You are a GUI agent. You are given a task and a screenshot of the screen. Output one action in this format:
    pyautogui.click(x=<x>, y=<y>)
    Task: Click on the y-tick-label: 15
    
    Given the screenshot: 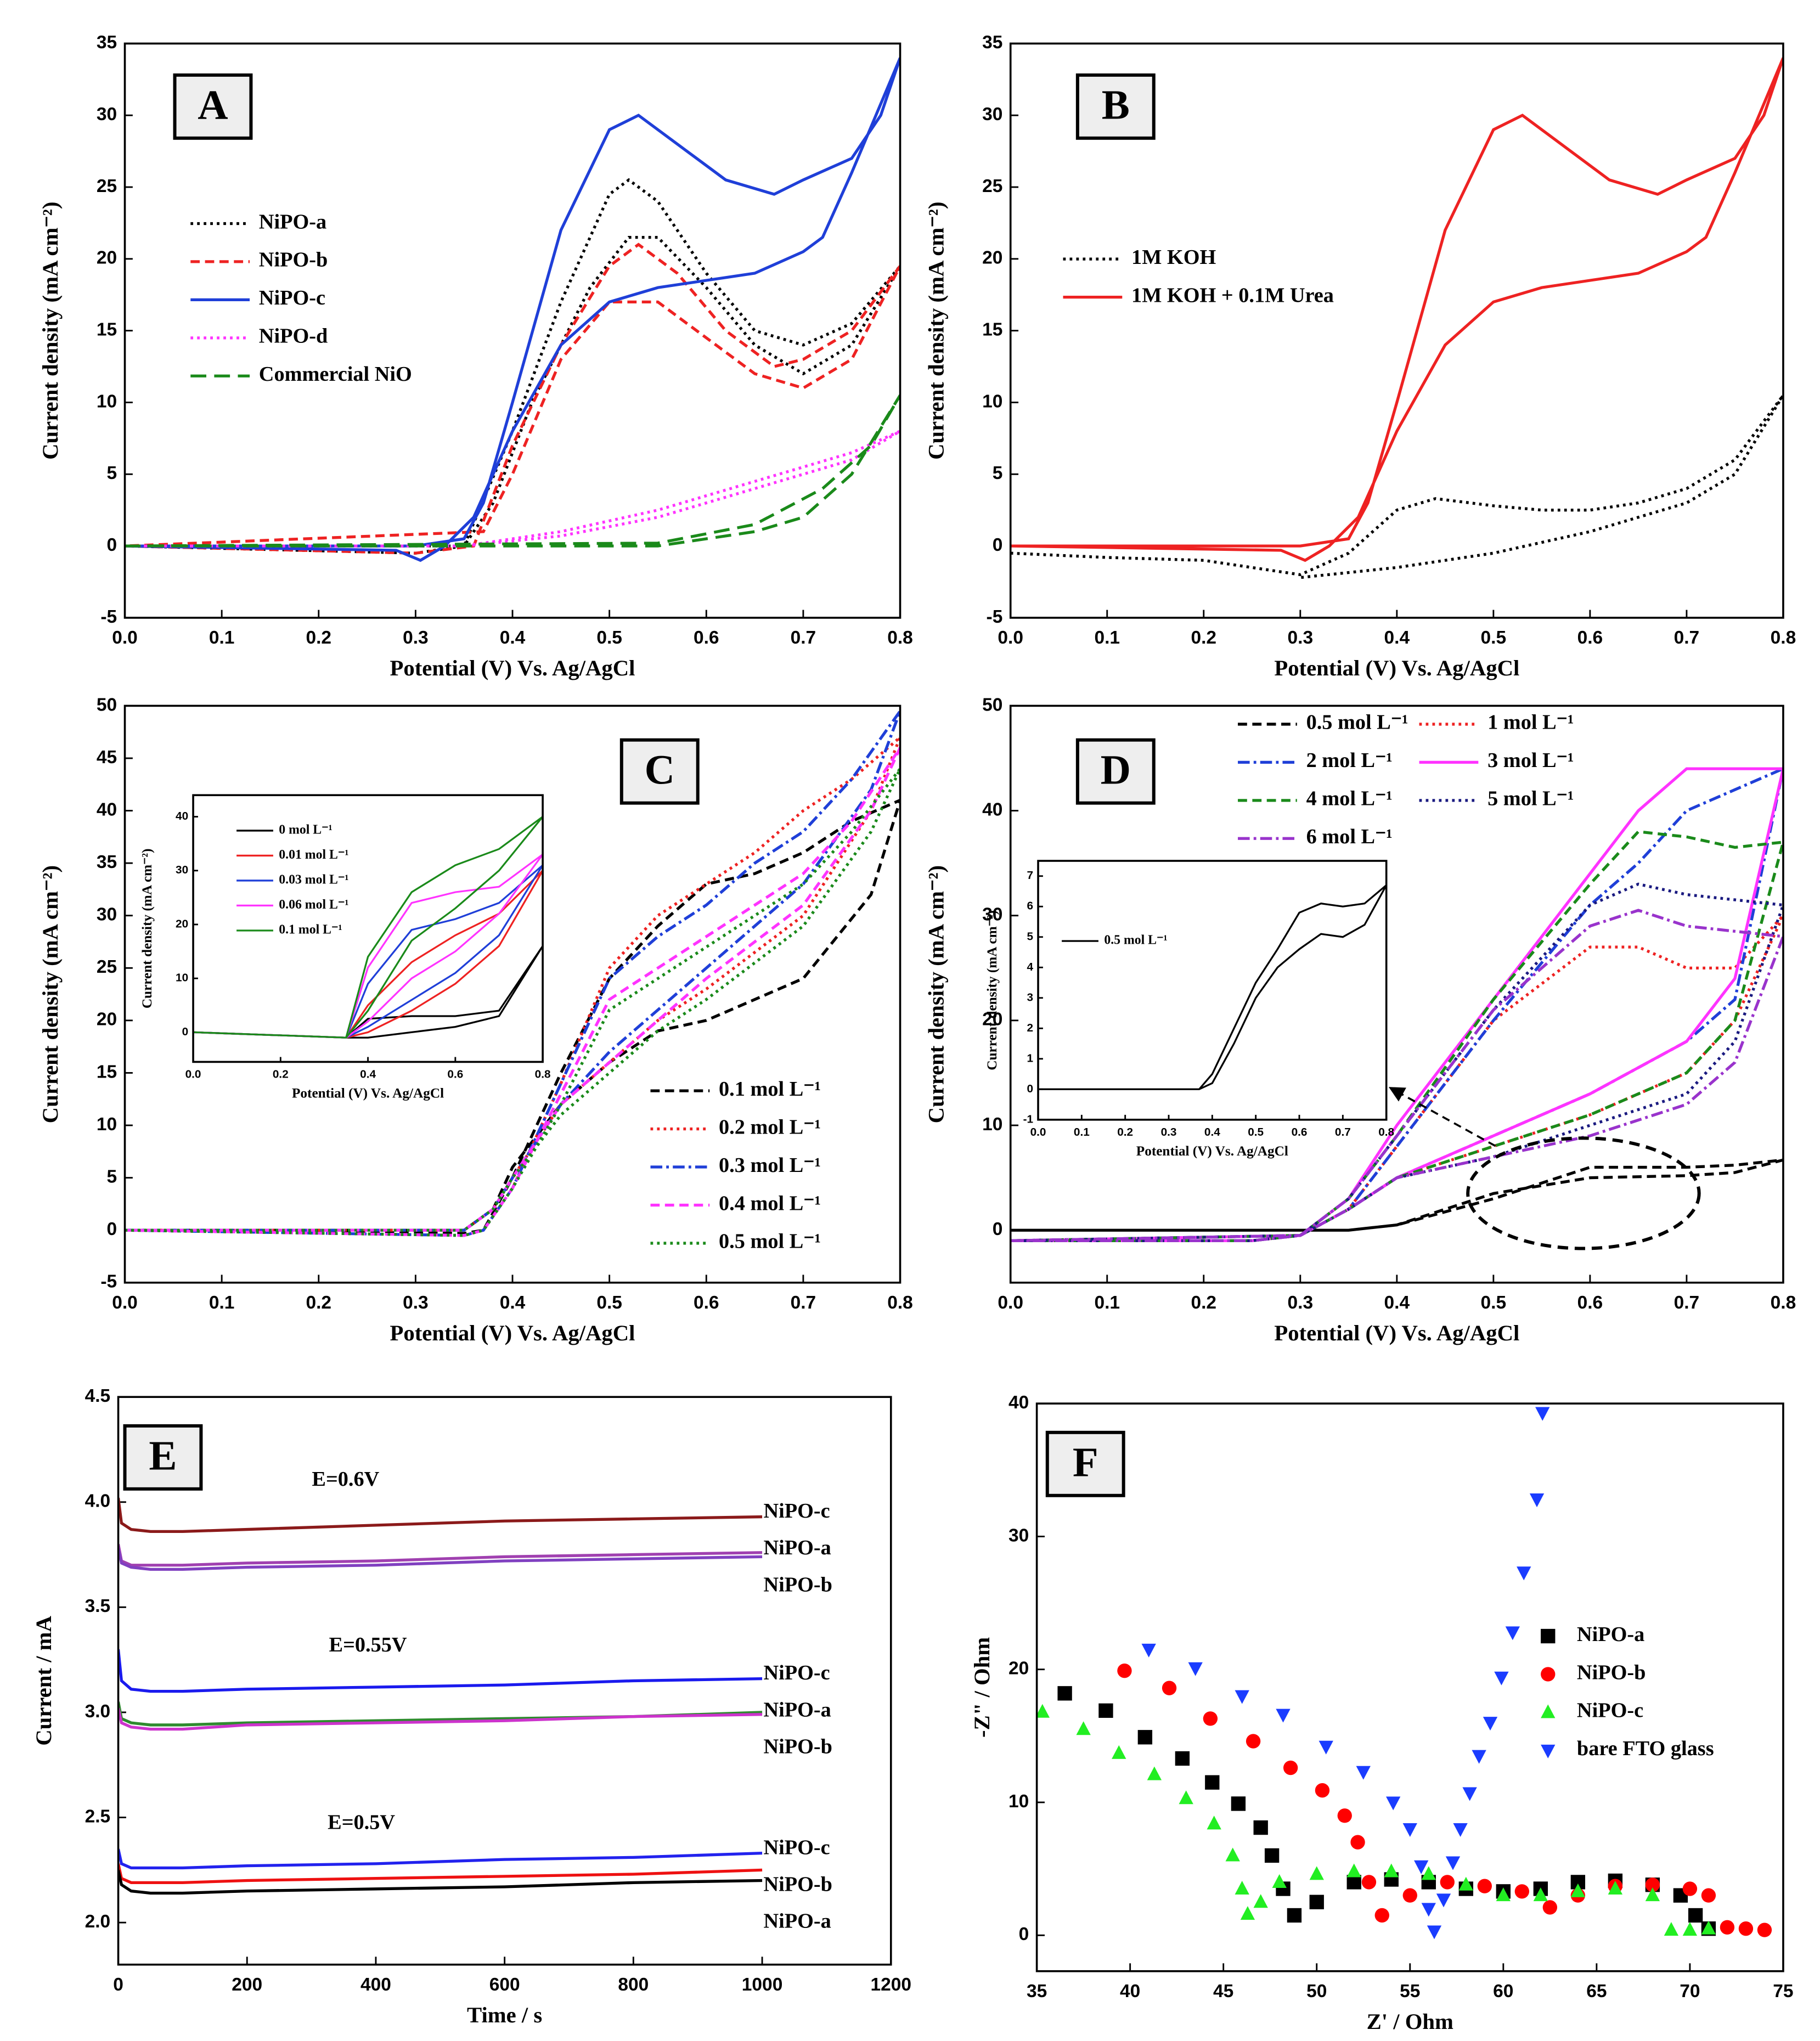 What is the action you would take?
    pyautogui.click(x=107, y=330)
    